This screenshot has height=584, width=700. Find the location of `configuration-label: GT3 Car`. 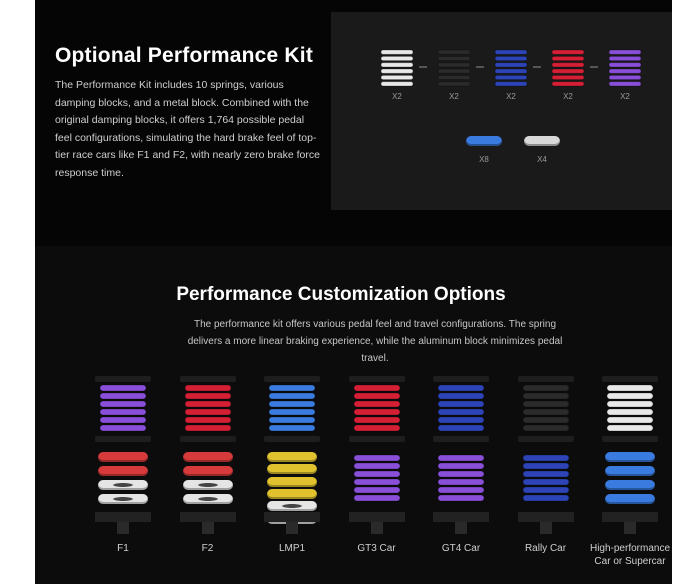

configuration-label: GT3 Car is located at coordinates (376, 548).